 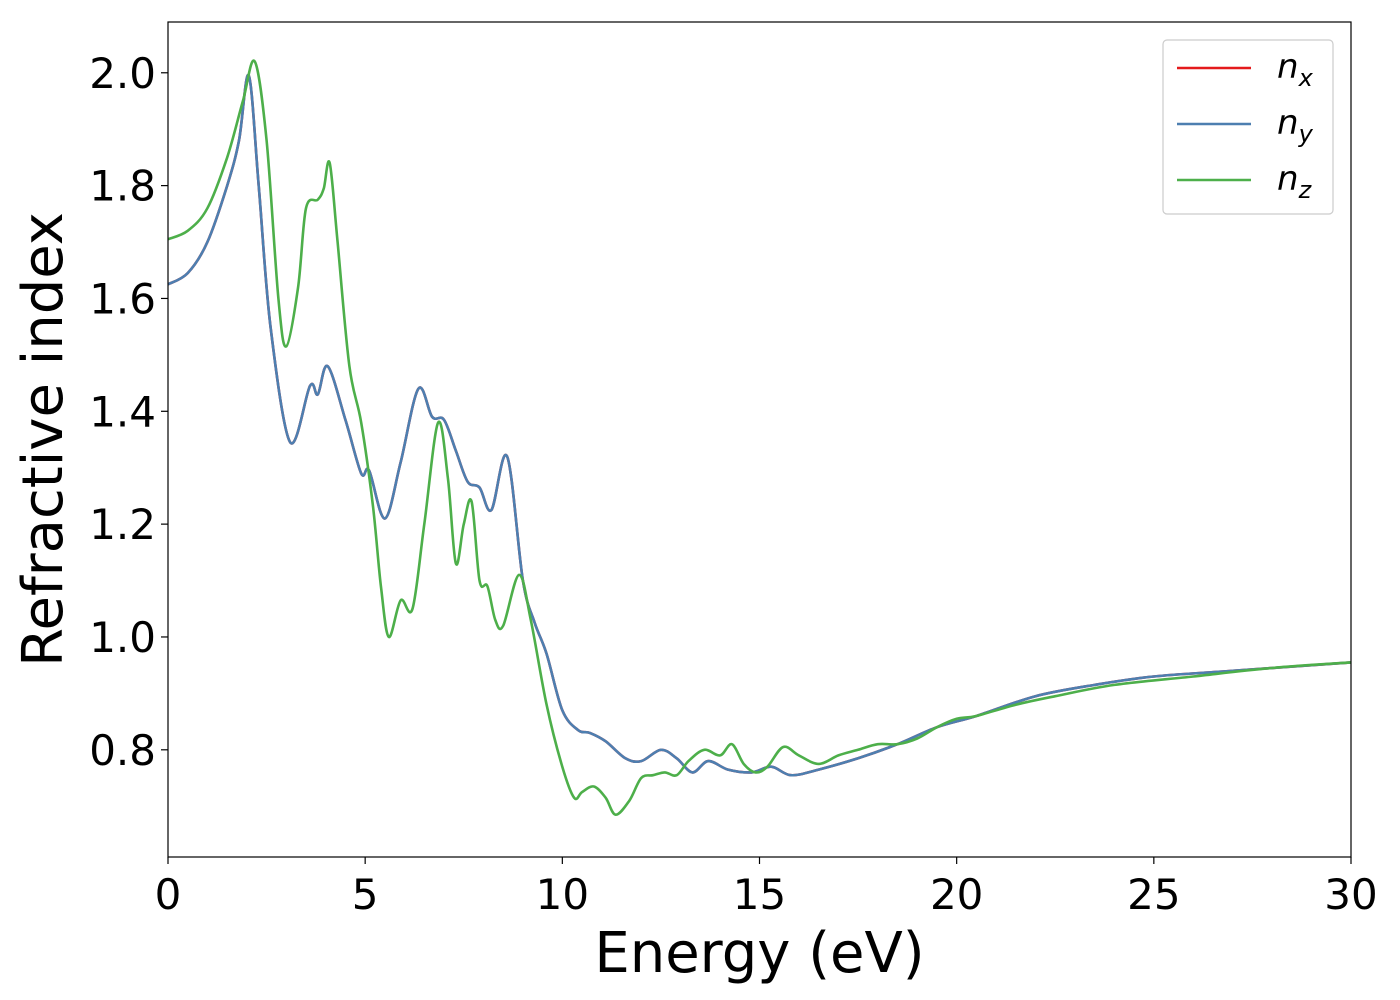 I want to click on x-tick-label: 0, so click(x=168, y=894).